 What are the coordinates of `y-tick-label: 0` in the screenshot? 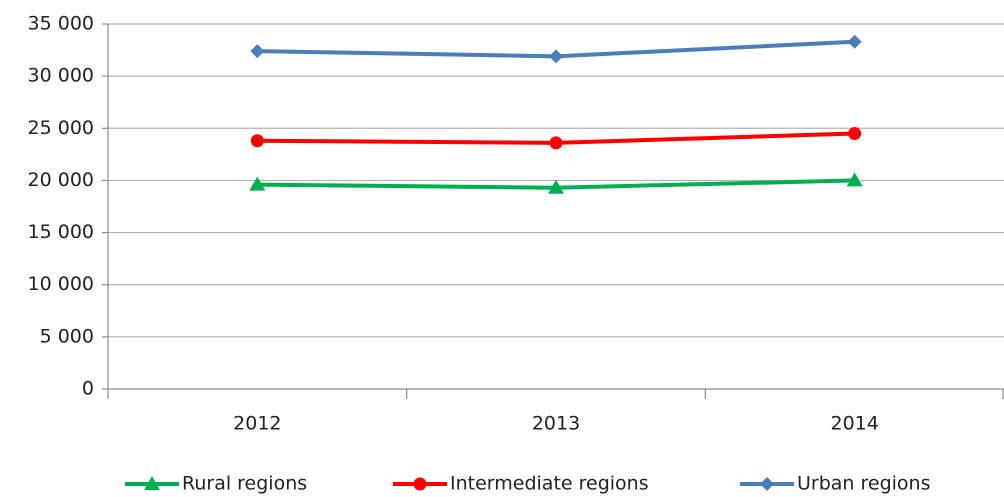 It's located at (88, 389).